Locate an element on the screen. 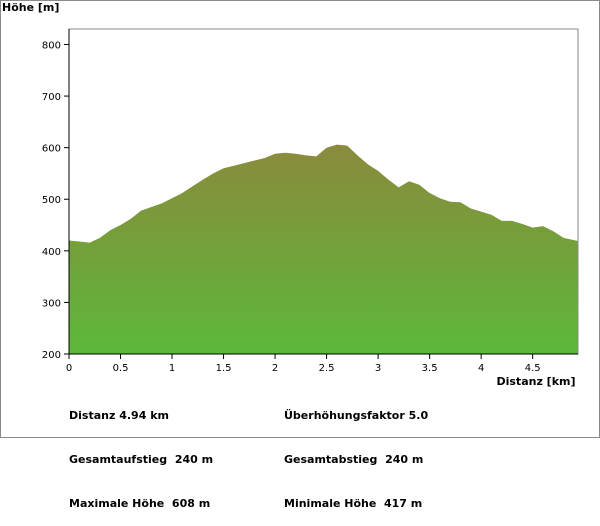 This screenshot has width=600, height=526. stat-exaggeration-factor: Überhöhungsfaktor 5.0 is located at coordinates (356, 416).